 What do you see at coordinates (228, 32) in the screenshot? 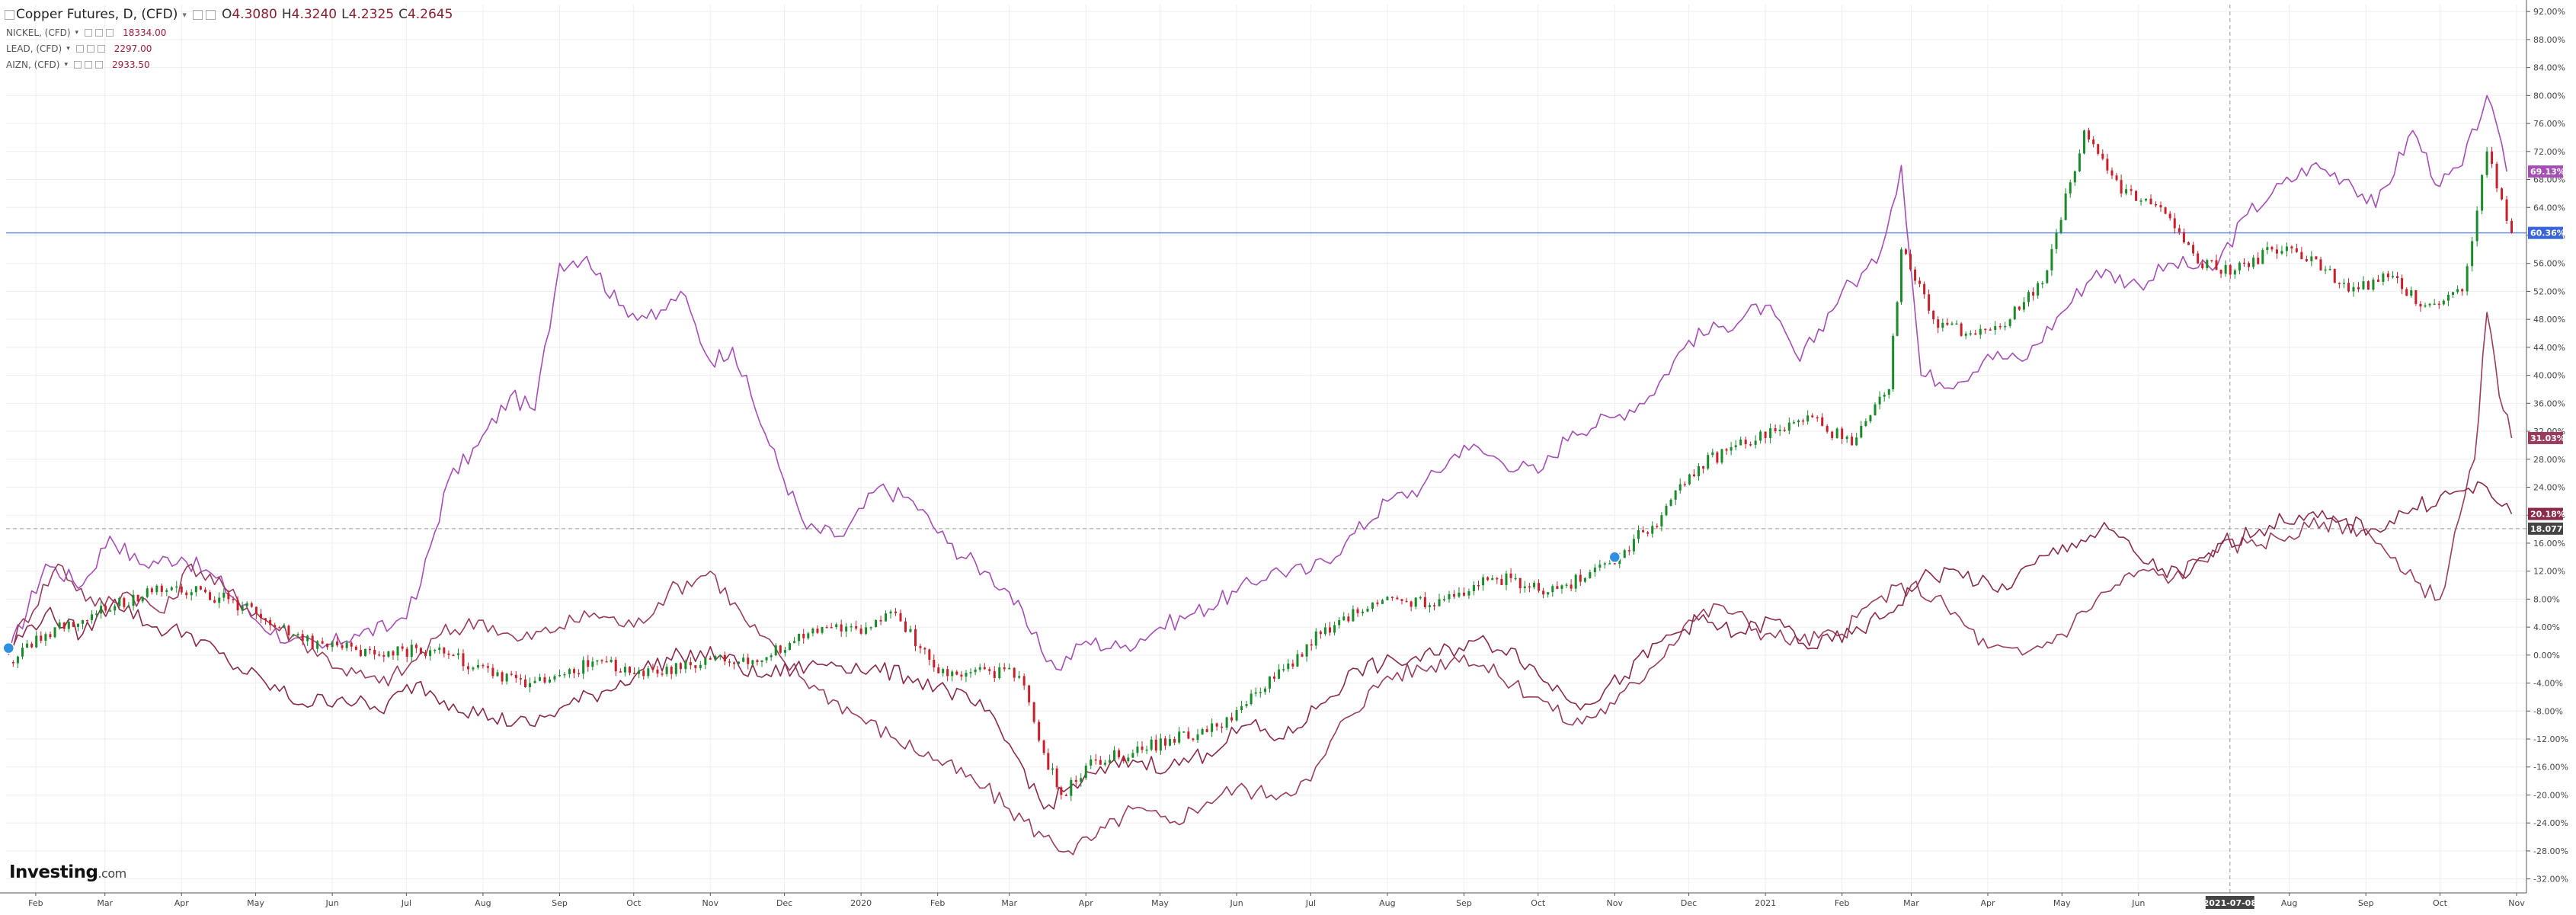
I see `legend-row-nickel: NICKEL, (CFD) ▾ 18334.00` at bounding box center [228, 32].